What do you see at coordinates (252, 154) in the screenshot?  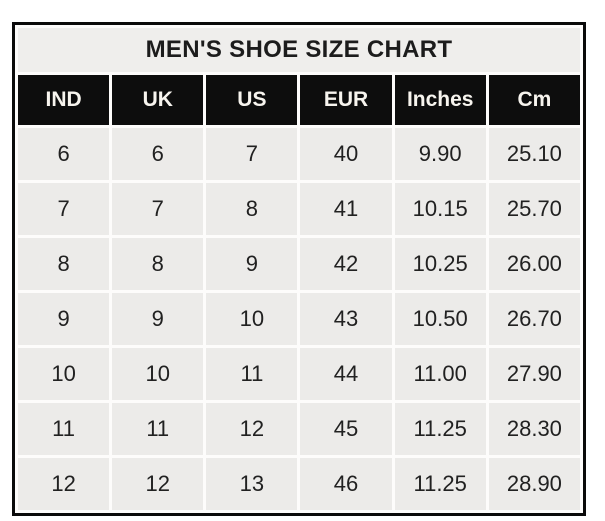 I see `cell-us: 7` at bounding box center [252, 154].